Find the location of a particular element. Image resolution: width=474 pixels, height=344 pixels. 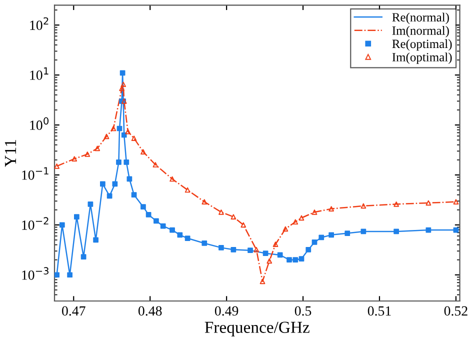

x-axis-title: Frequence/GHz is located at coordinates (257, 329).